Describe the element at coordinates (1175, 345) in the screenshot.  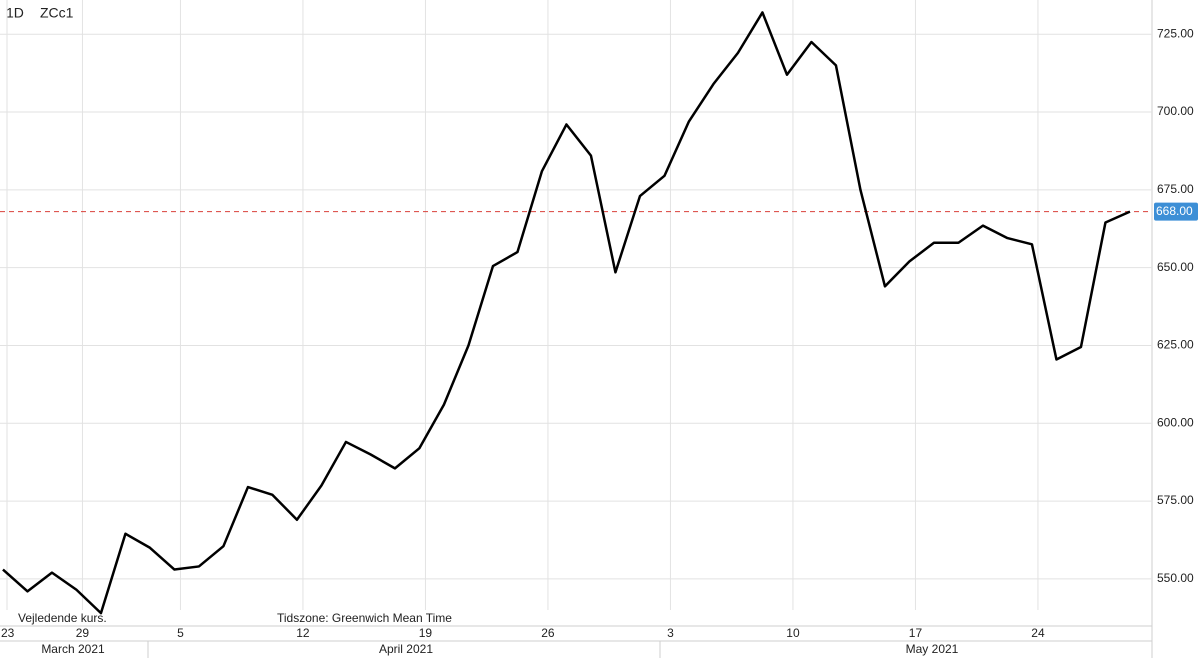
I see `y-tick-label: 625.00` at that location.